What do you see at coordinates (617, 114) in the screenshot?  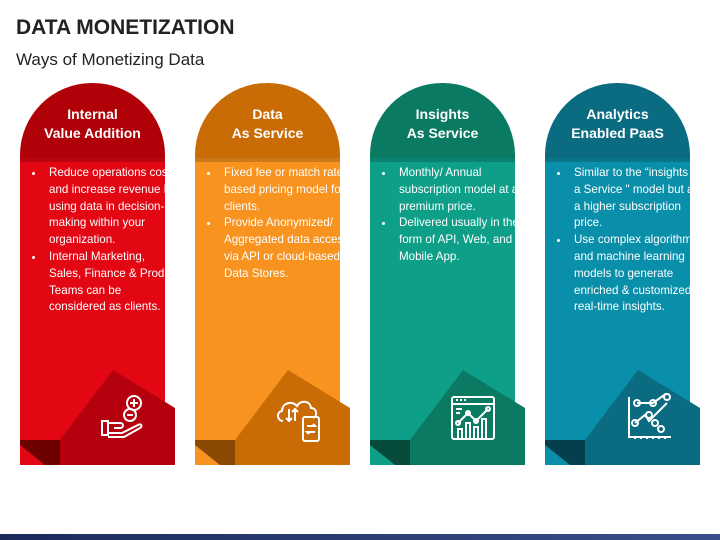 I see `card-title-line1: Analytics` at bounding box center [617, 114].